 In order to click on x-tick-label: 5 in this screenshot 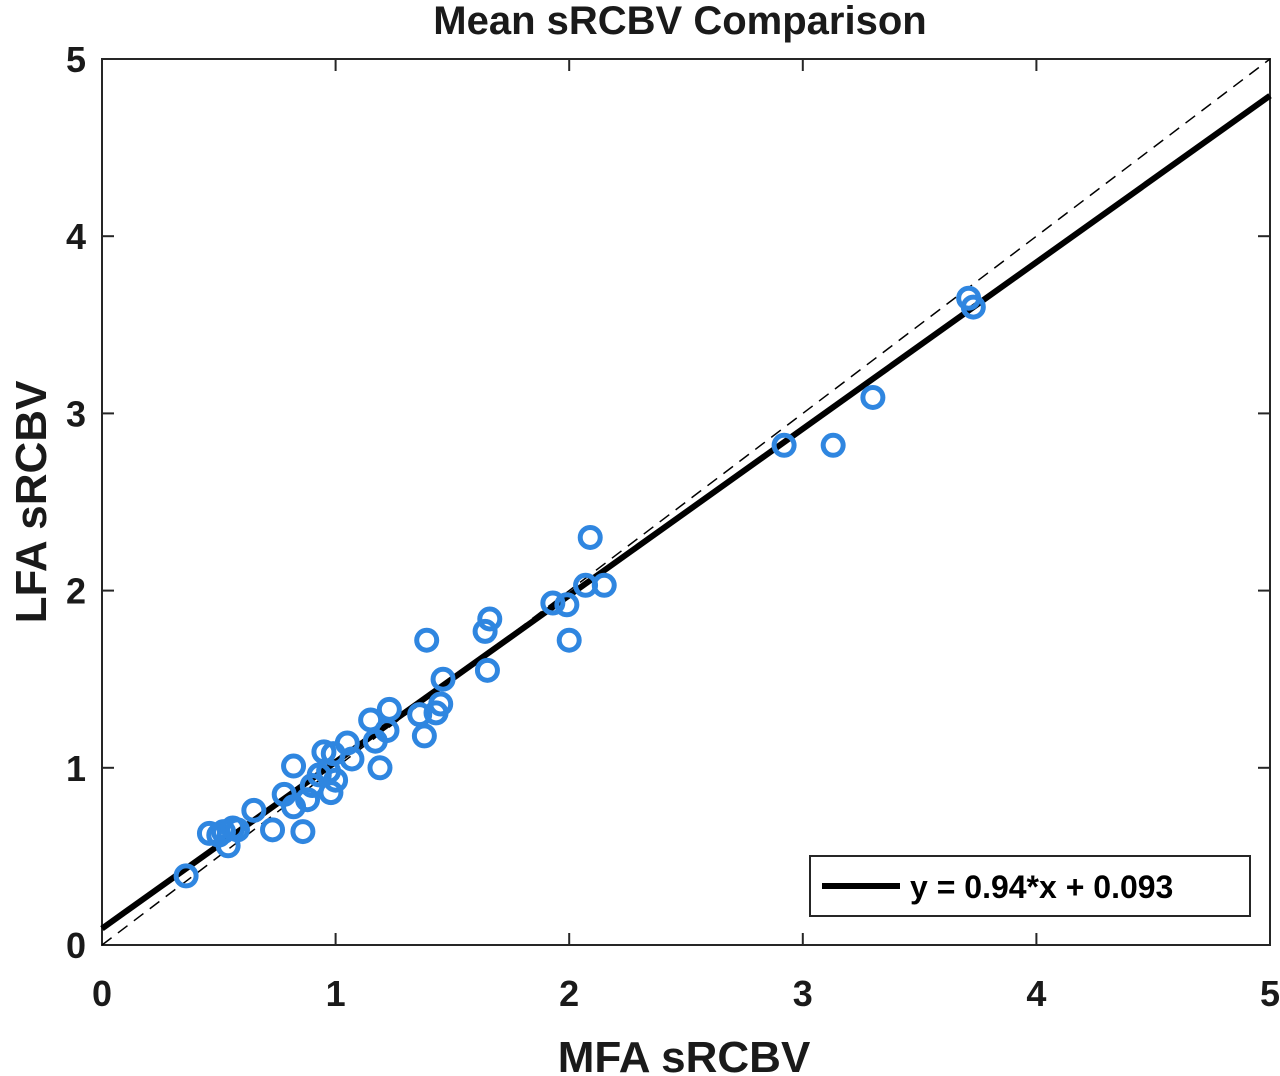, I will do `click(1270, 993)`.